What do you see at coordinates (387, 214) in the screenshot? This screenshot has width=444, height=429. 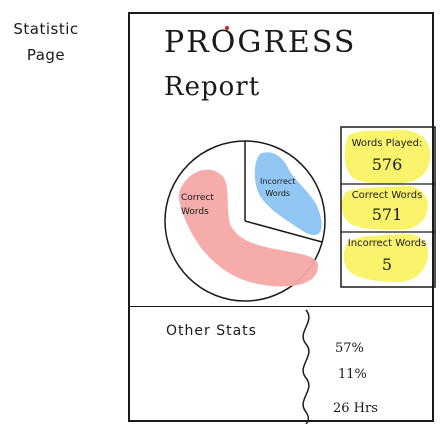 I see `stat-correct-words-value: 571` at bounding box center [387, 214].